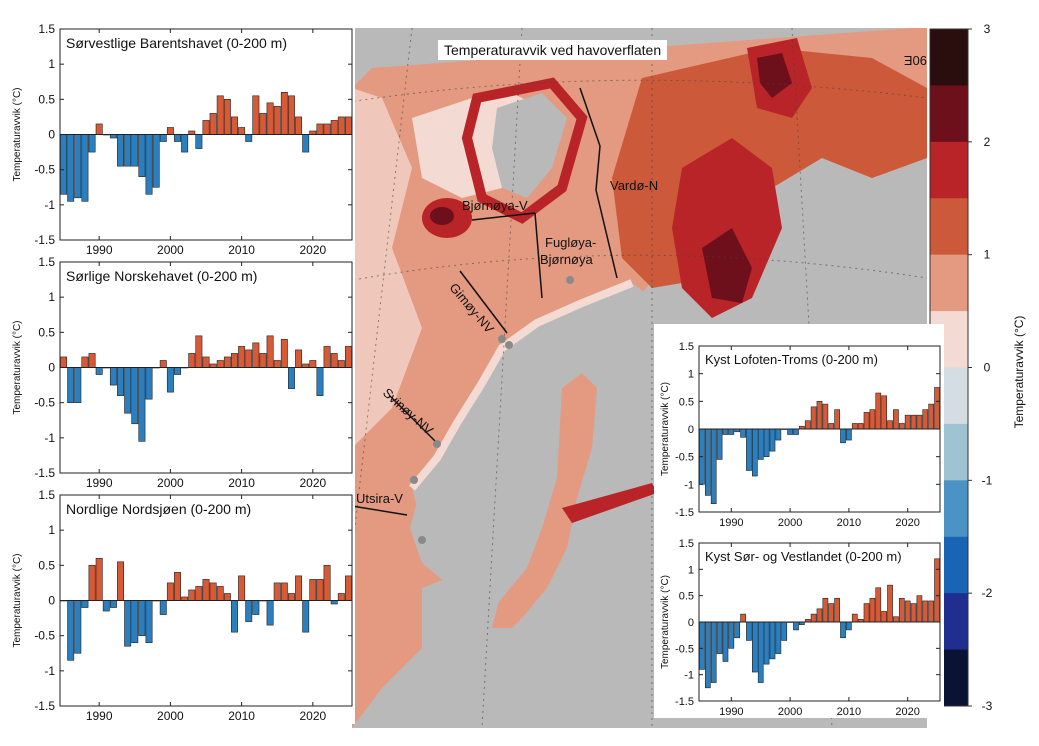  What do you see at coordinates (566, 259) in the screenshot?
I see `section-label-fugloya-line2: Bjørnøya` at bounding box center [566, 259].